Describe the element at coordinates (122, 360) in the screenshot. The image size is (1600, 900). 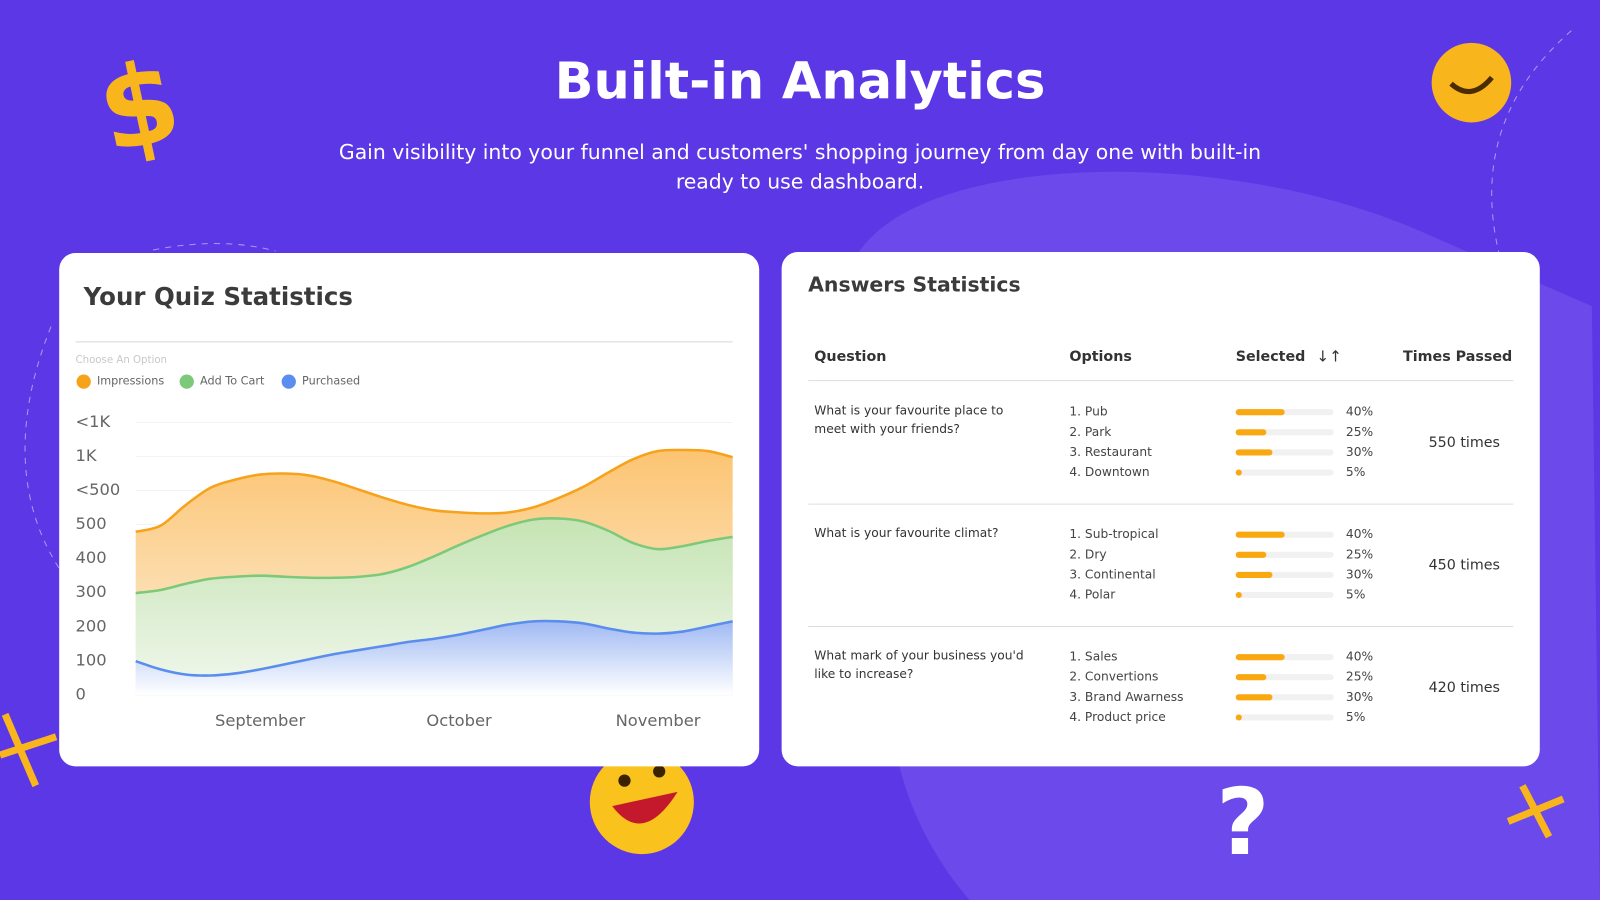
I see `legend-label: Choose An Option` at that location.